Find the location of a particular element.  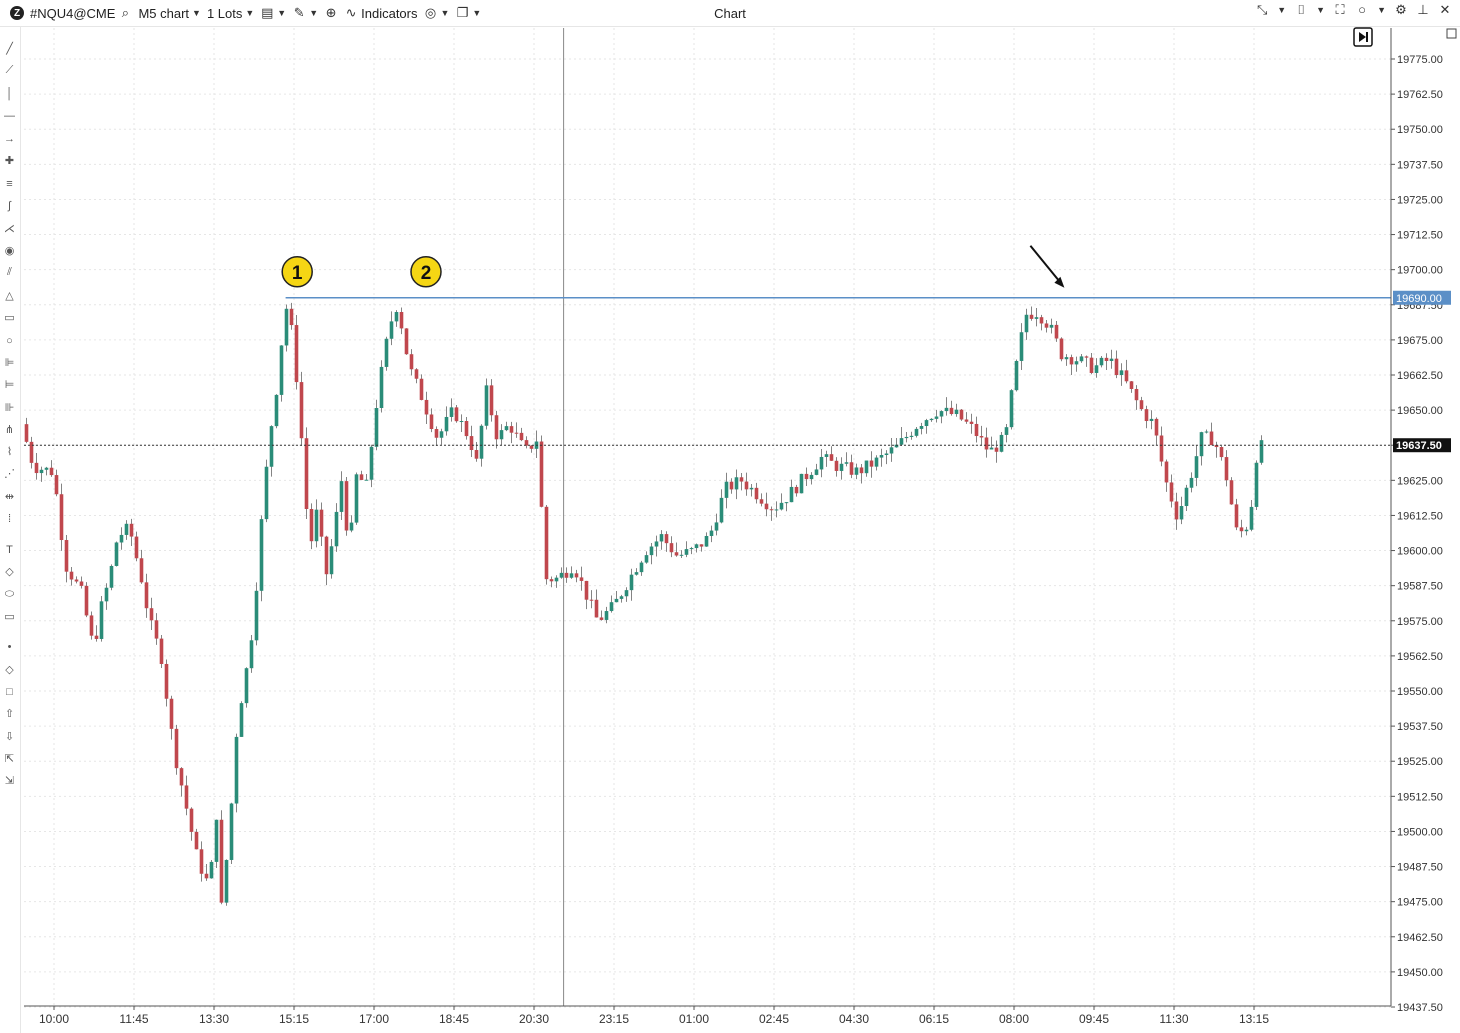

window-controls: ⤡ ▼ ⌷ ▼ ⛶ ○ ▼ ⚙ ⊥ ✕ is located at coordinates (1353, 10).